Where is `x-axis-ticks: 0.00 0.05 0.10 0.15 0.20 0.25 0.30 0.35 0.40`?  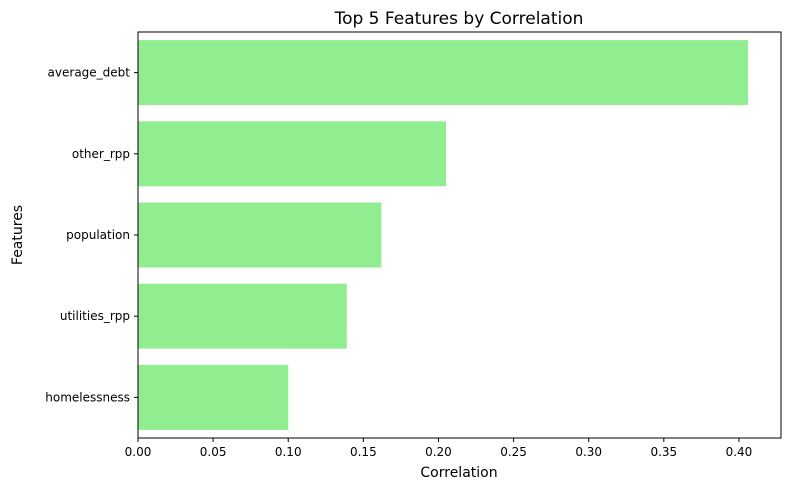
x-axis-ticks: 0.00 0.05 0.10 0.15 0.20 0.25 0.30 0.35 0.40 is located at coordinates (439, 448).